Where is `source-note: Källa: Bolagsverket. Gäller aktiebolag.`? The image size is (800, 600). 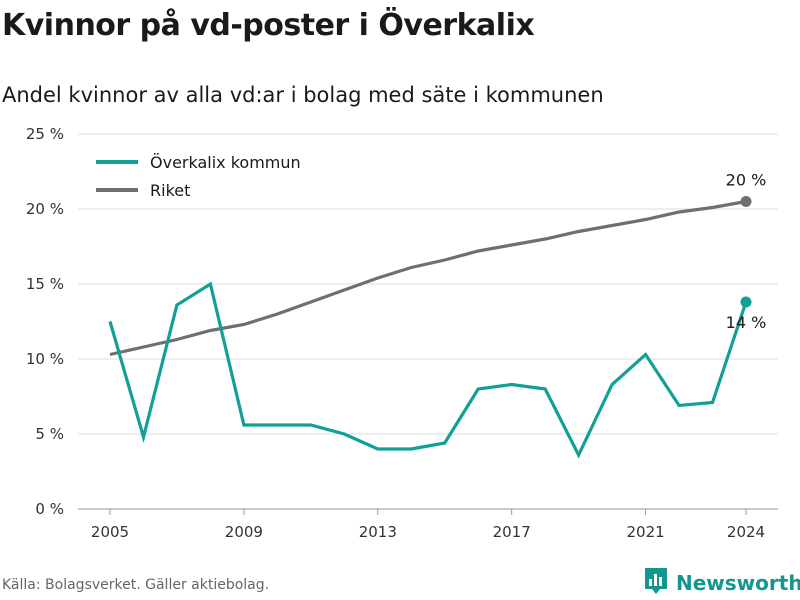 source-note: Källa: Bolagsverket. Gäller aktiebolag. is located at coordinates (136, 585).